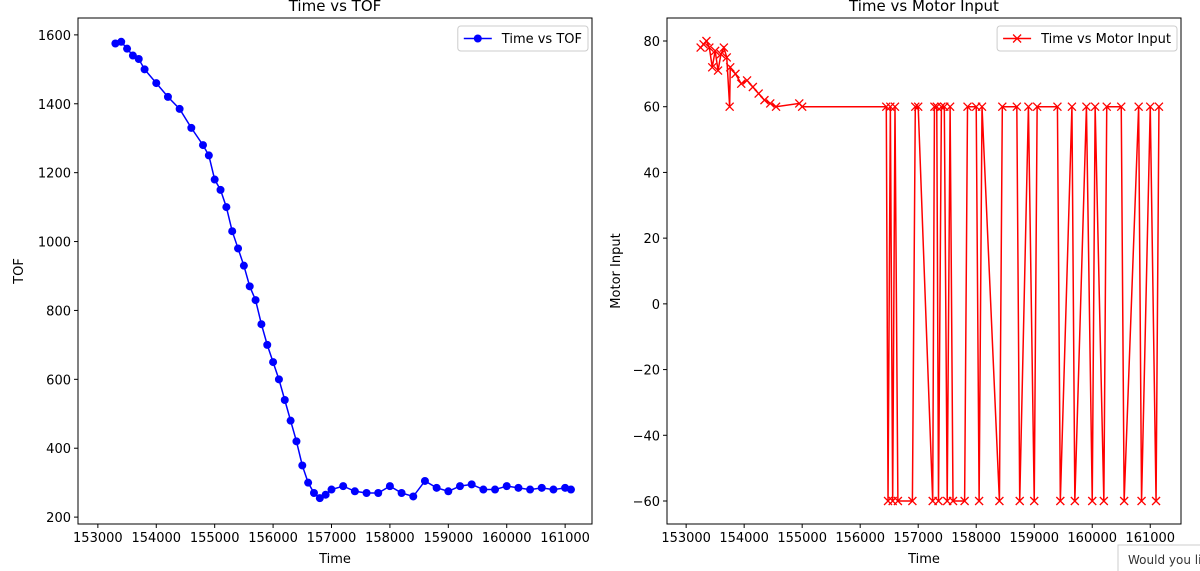  What do you see at coordinates (54, 105) in the screenshot?
I see `y-tick-label: 1400` at bounding box center [54, 105].